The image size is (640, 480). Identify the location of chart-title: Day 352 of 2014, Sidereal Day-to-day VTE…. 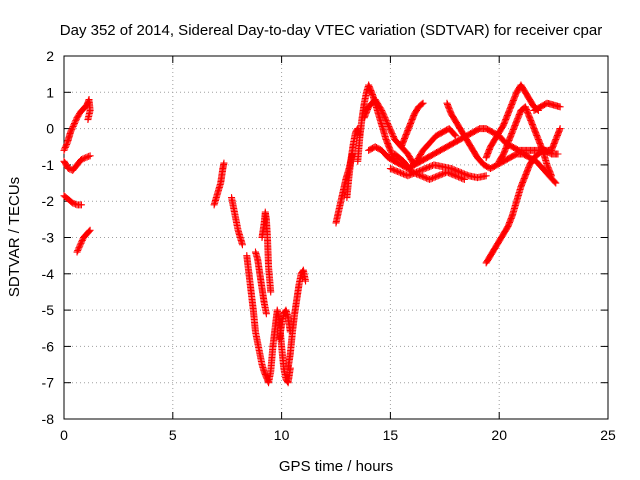
(331, 30).